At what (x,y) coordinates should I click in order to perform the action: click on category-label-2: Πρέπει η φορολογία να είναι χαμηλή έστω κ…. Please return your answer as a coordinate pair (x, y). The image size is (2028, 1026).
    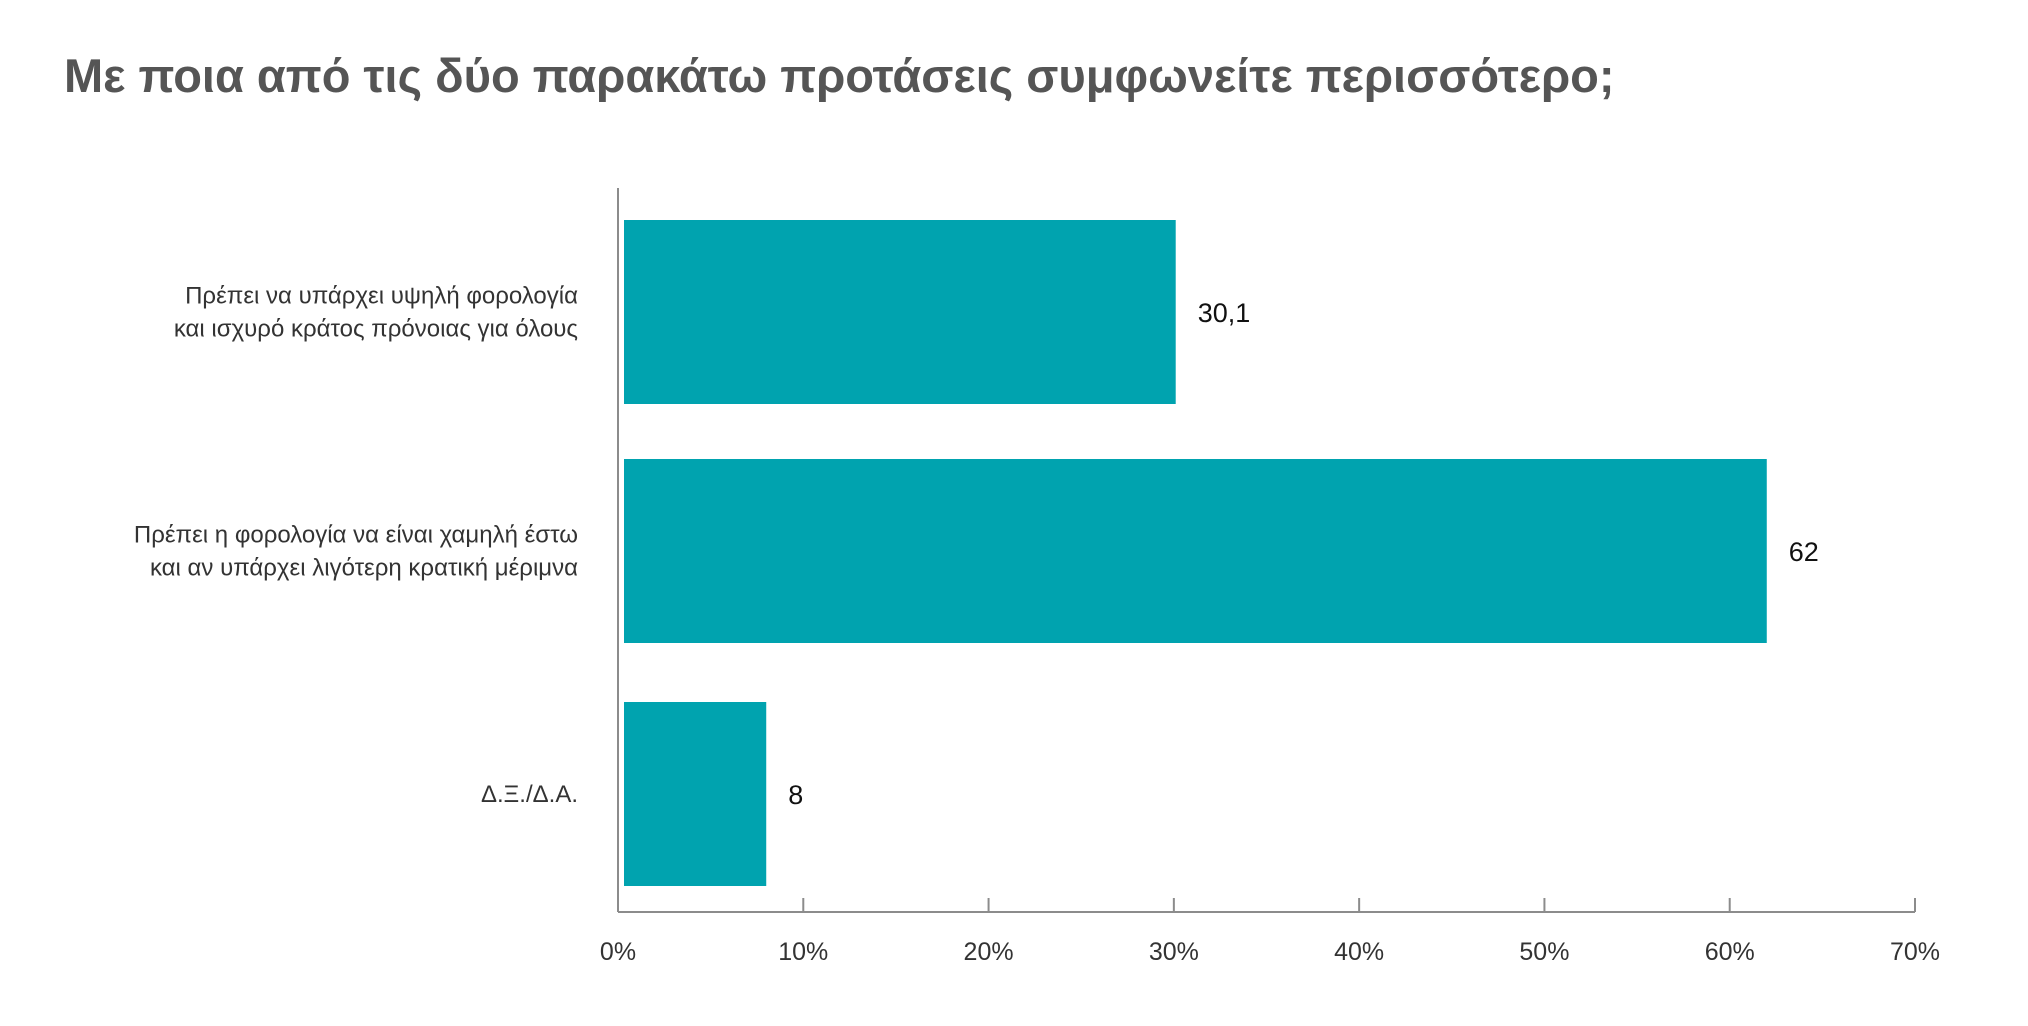
    Looking at the image, I should click on (356, 552).